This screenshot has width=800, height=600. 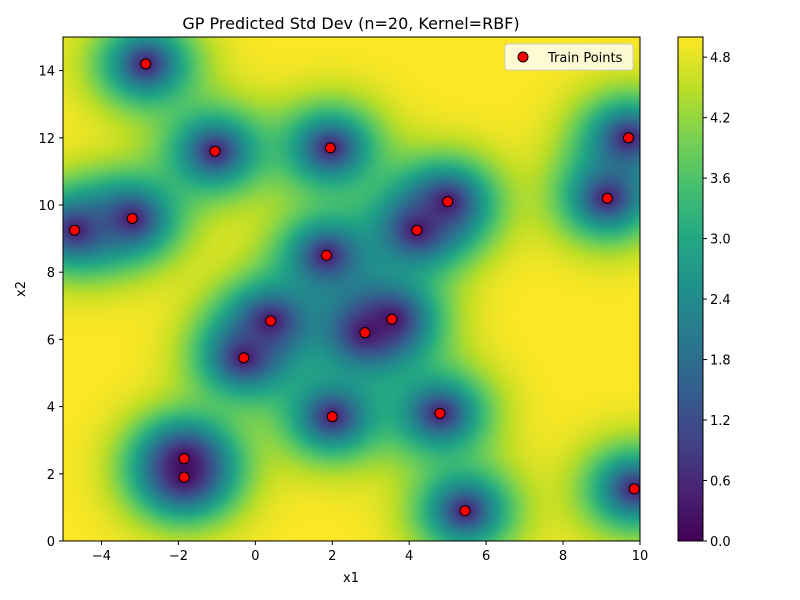 What do you see at coordinates (50, 307) in the screenshot?
I see `y-axis-ticks: 0 2 4 6 8 10 12 14` at bounding box center [50, 307].